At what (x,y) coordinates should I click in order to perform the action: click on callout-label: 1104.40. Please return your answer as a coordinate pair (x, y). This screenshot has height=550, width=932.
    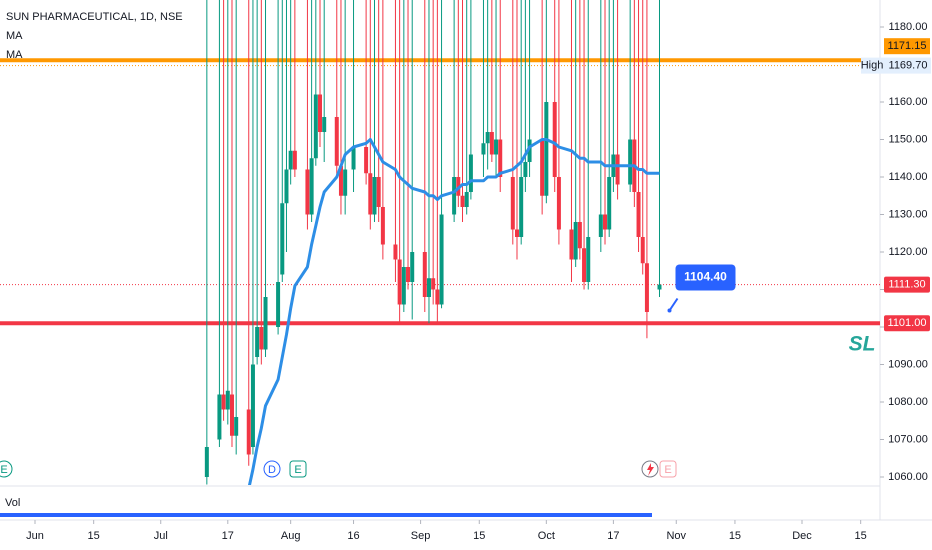
    Looking at the image, I should click on (705, 277).